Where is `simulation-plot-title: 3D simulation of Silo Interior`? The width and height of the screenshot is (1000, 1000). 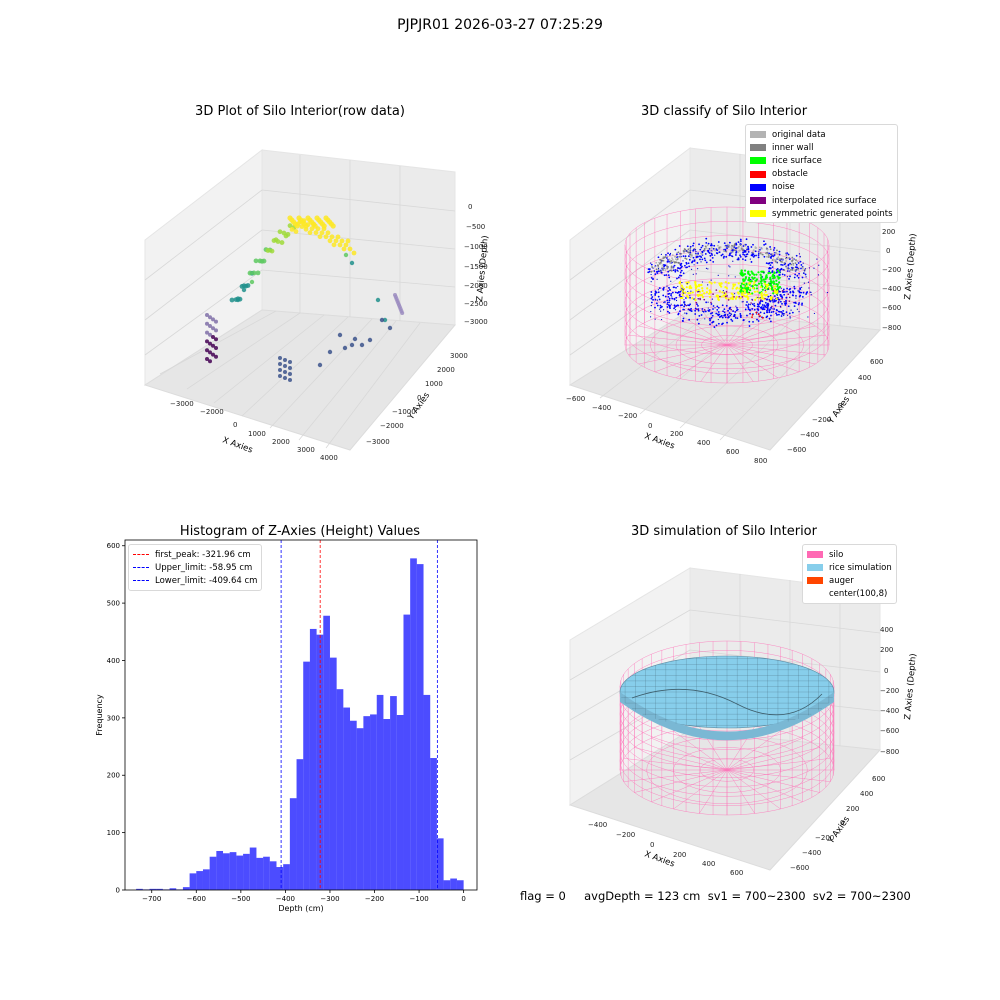
simulation-plot-title: 3D simulation of Silo Interior is located at coordinates (724, 531).